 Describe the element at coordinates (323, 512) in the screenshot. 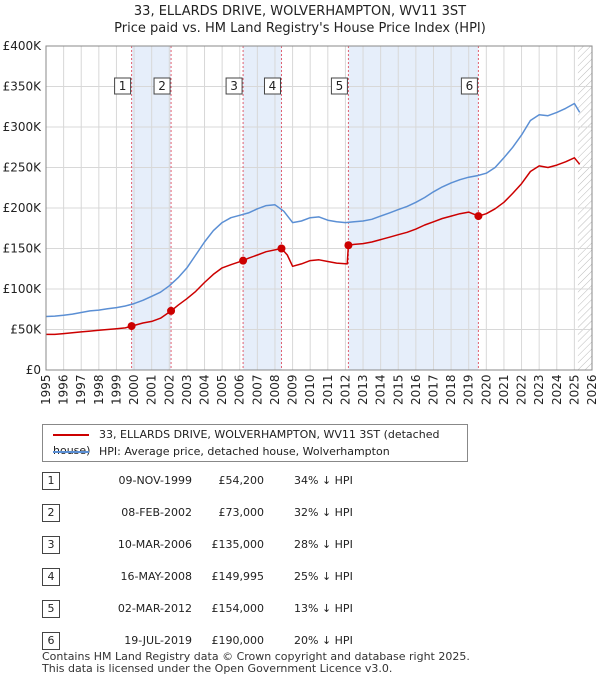

I see `sale-hpi-diff: 32% ↓ HPI` at that location.